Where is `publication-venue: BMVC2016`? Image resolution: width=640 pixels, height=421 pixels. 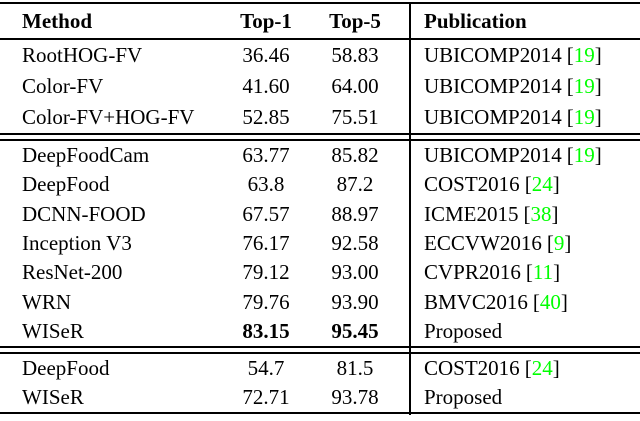 publication-venue: BMVC2016 is located at coordinates (476, 301).